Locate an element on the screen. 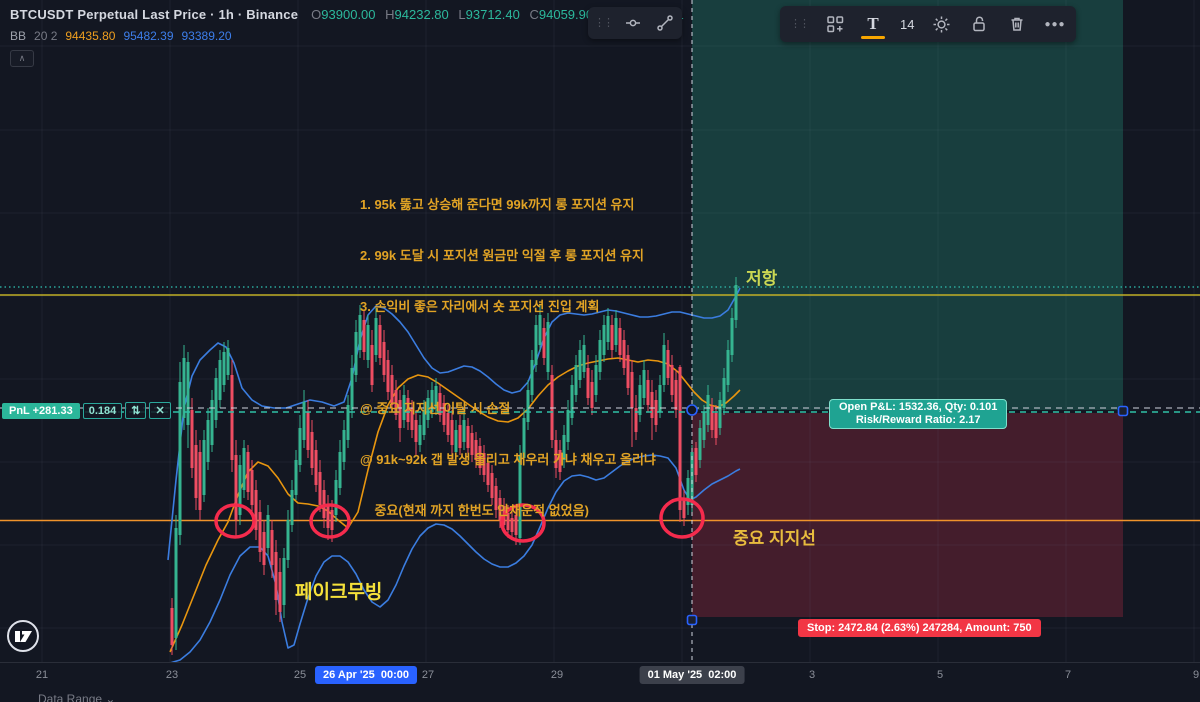 The height and width of the screenshot is (702, 1200). drawing-mini-toolbar: ⋮⋮ is located at coordinates (635, 23).